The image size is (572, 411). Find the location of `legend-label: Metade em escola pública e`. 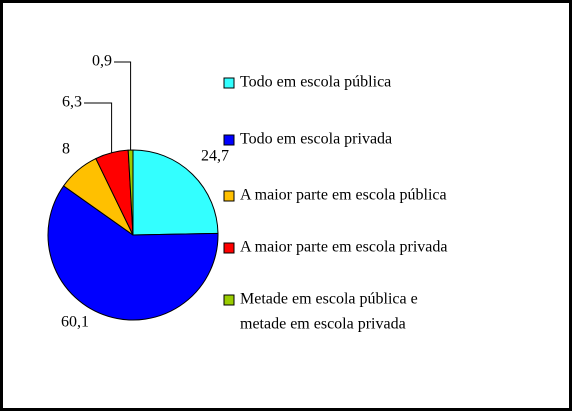

legend-label: Metade em escola pública e is located at coordinates (329, 299).